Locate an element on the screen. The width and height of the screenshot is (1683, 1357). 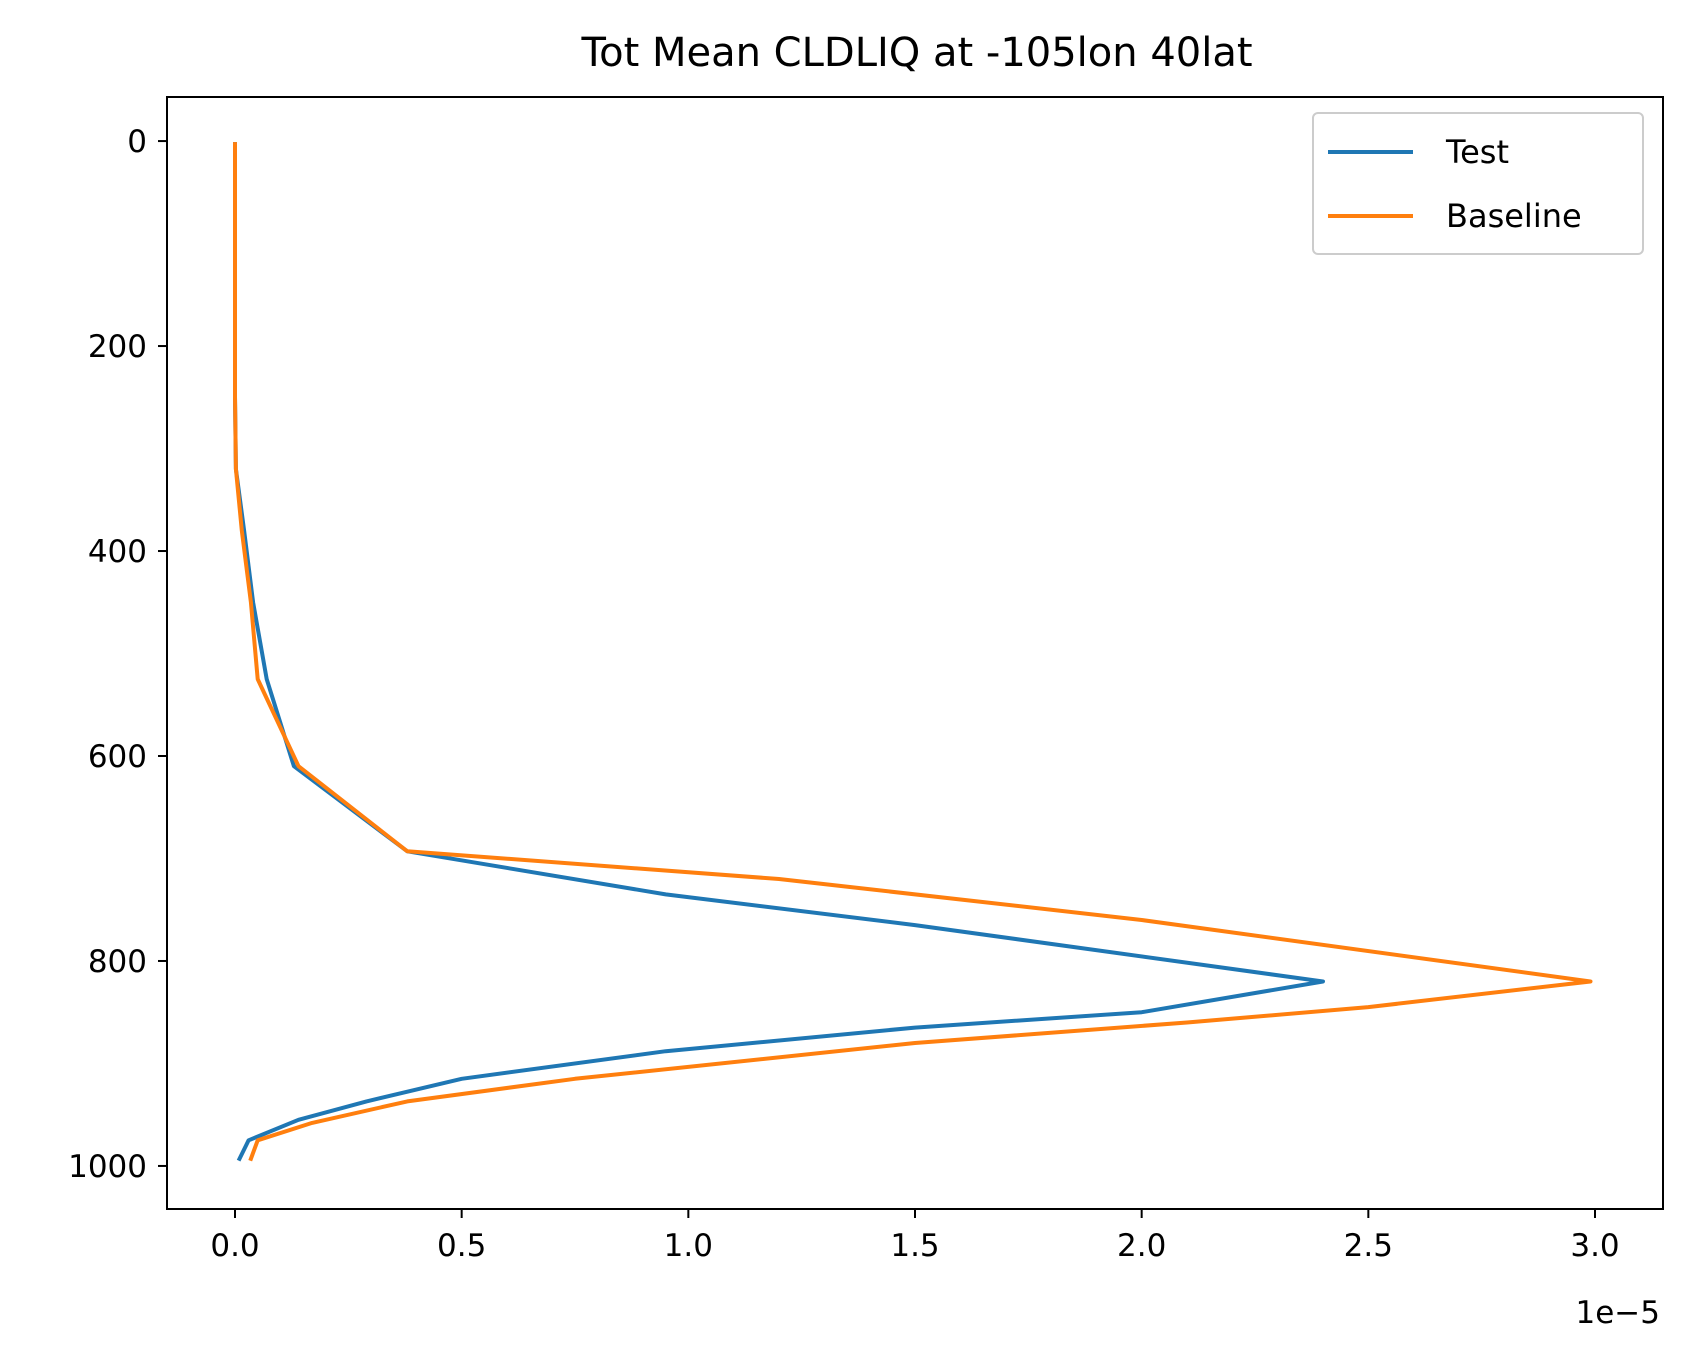
x-tick-label: 0.0 is located at coordinates (234, 1246).